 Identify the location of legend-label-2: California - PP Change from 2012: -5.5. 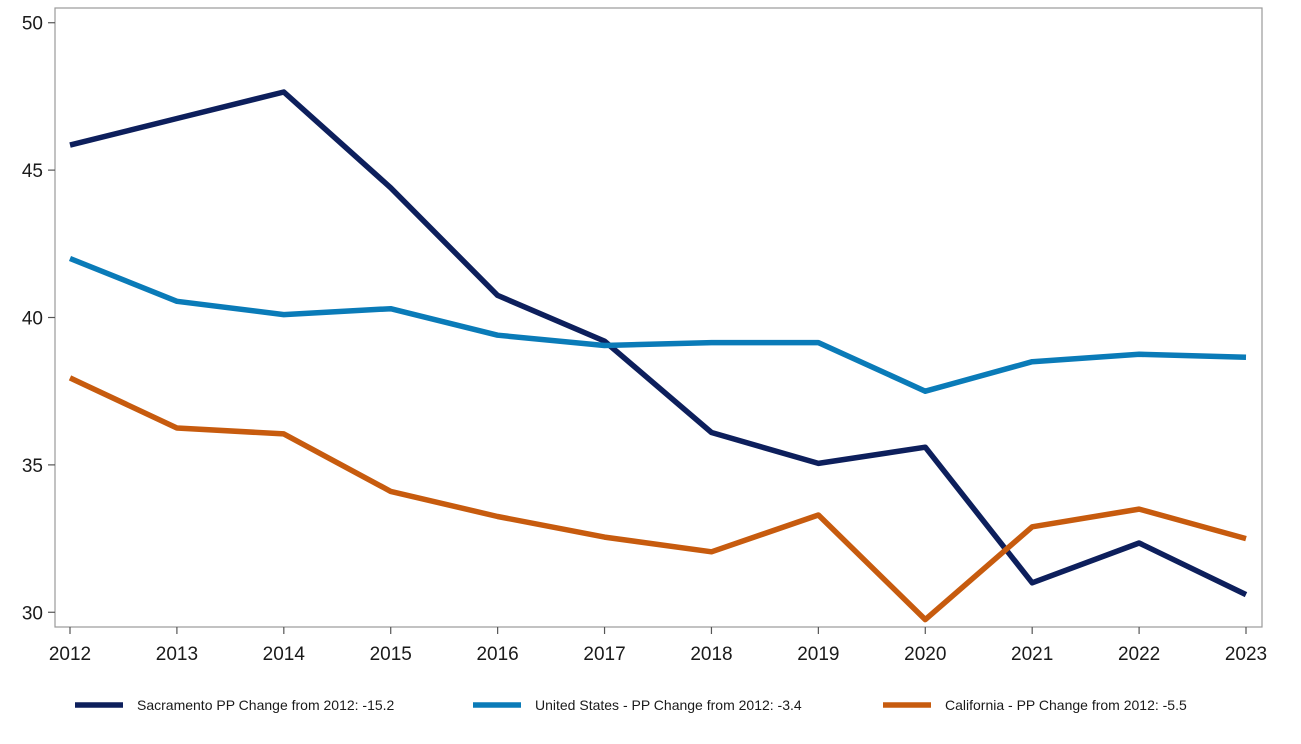
(1066, 705).